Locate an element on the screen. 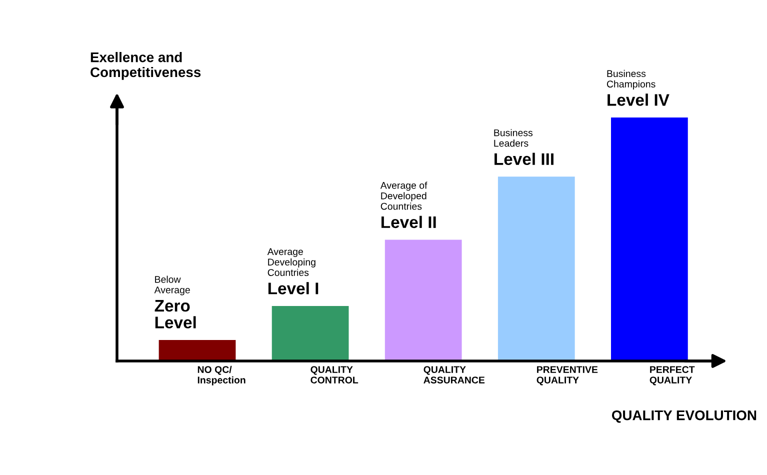  annotation: Below Average is located at coordinates (172, 286).